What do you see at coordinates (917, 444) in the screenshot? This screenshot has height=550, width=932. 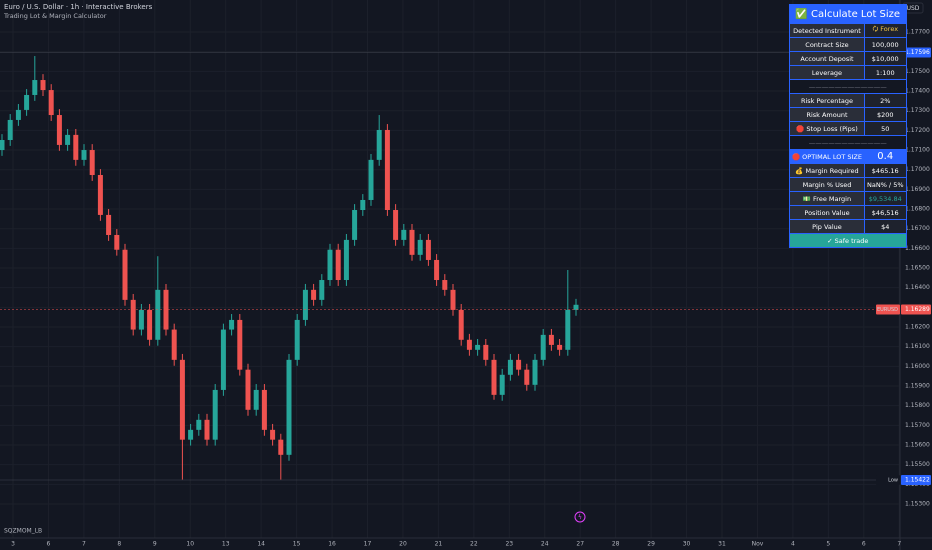 I see `y-tick-label: 1.15600` at bounding box center [917, 444].